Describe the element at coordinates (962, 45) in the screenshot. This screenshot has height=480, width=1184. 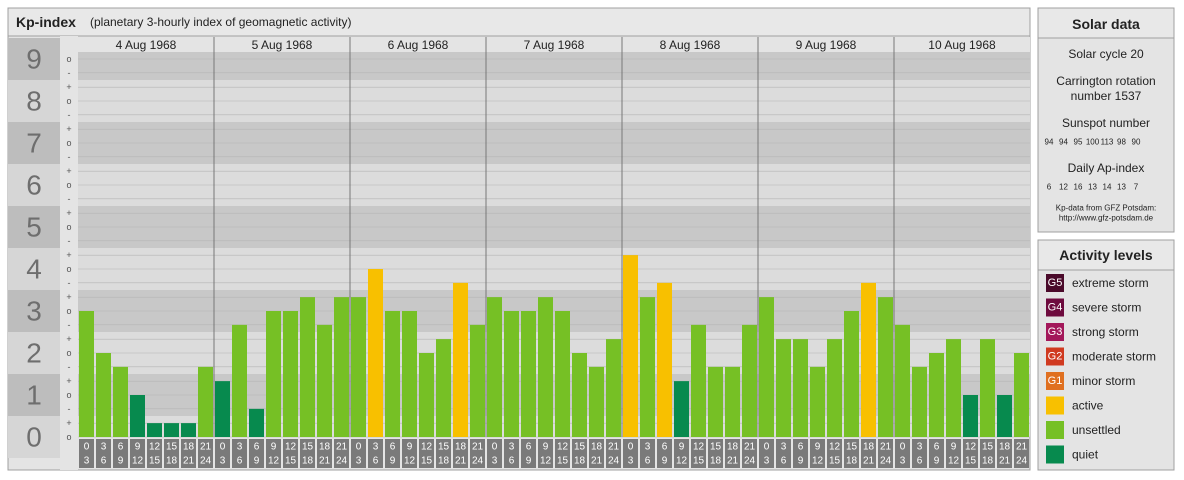
I see `day-label: 10 Aug 1968` at that location.